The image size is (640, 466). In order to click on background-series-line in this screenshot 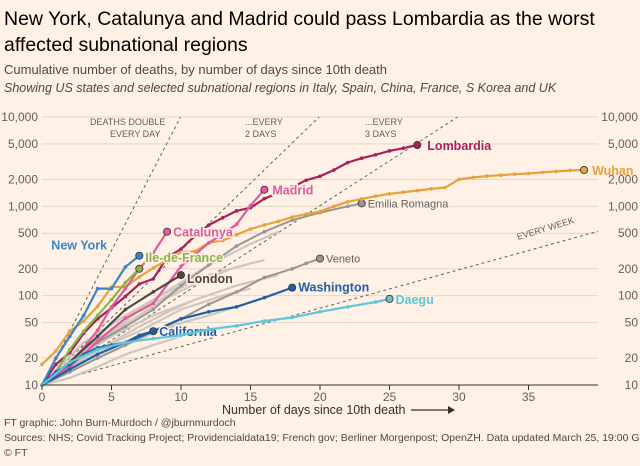, I will do `click(111, 361)`.